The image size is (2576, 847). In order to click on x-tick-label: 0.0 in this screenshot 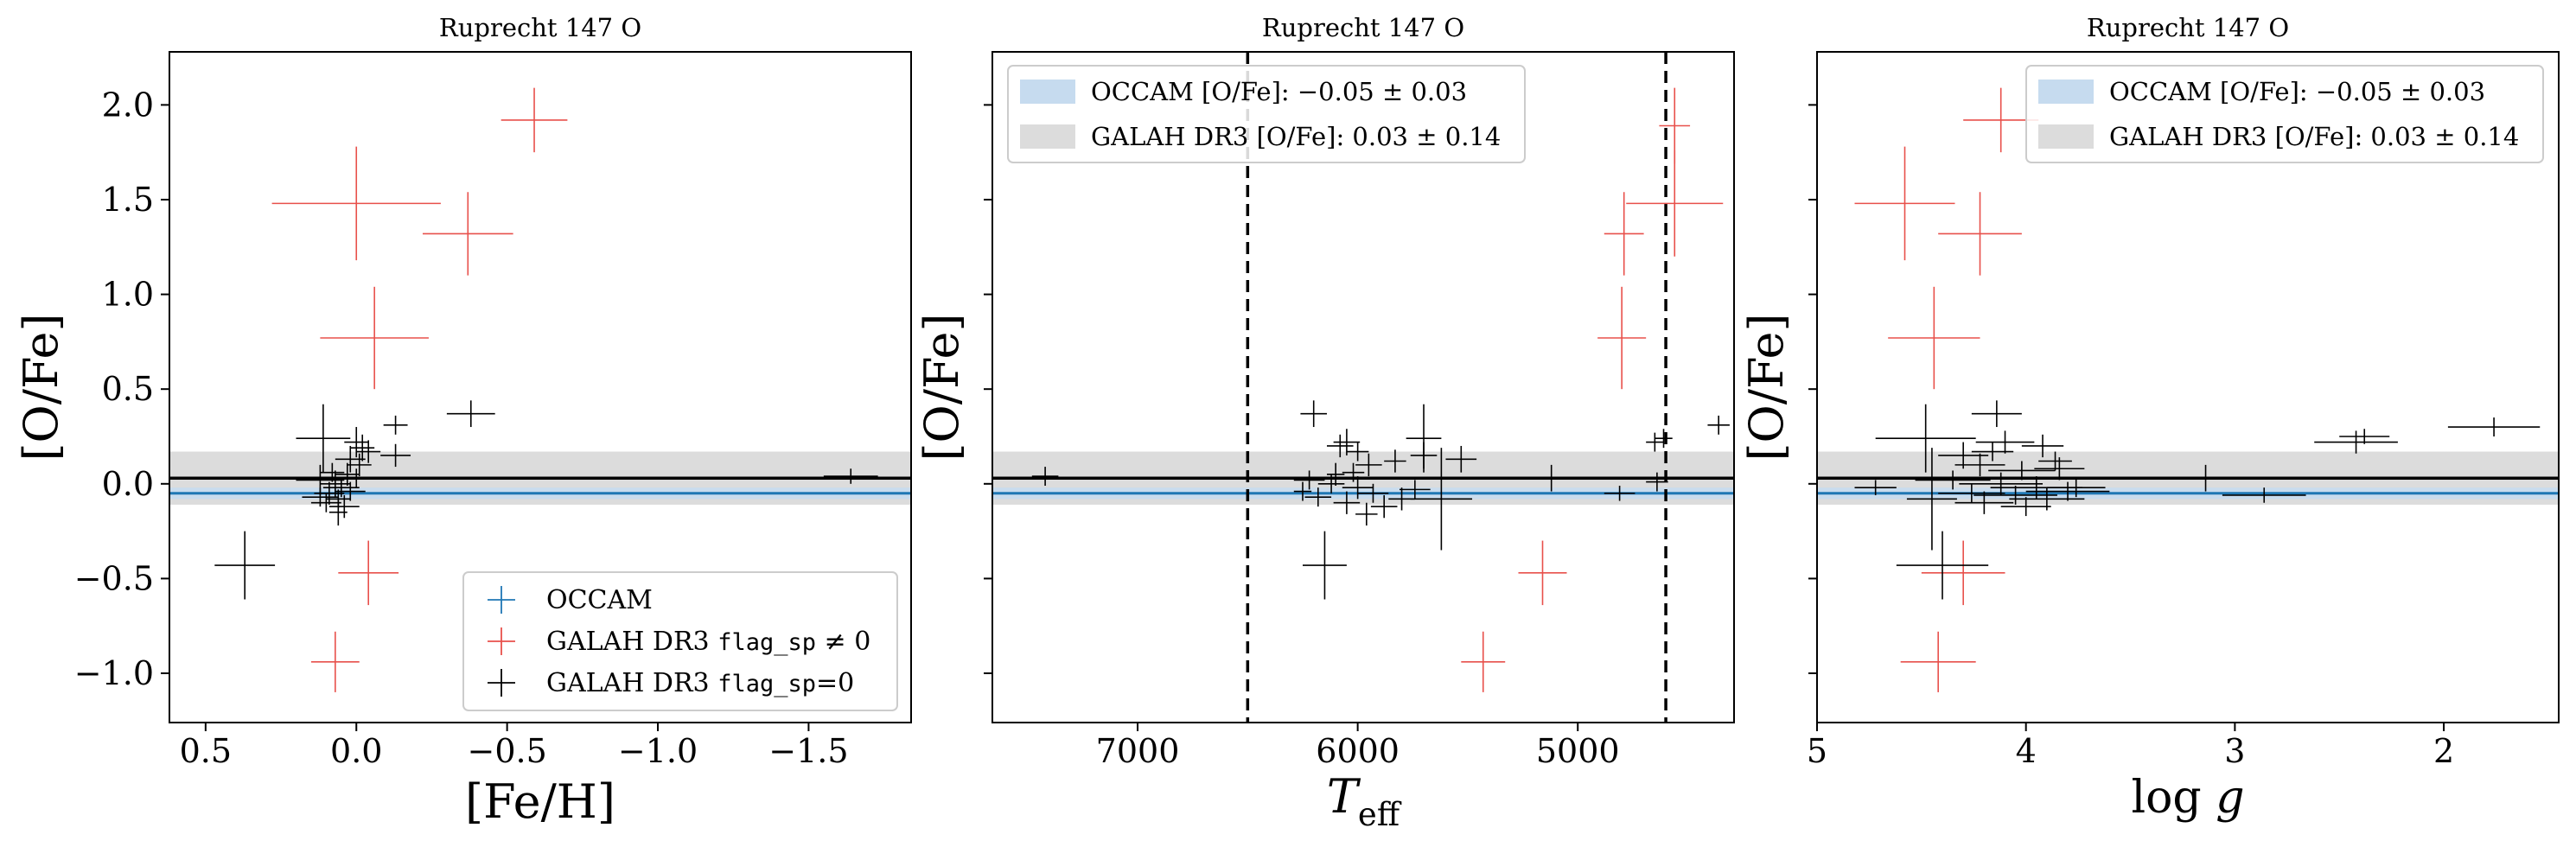, I will do `click(356, 751)`.